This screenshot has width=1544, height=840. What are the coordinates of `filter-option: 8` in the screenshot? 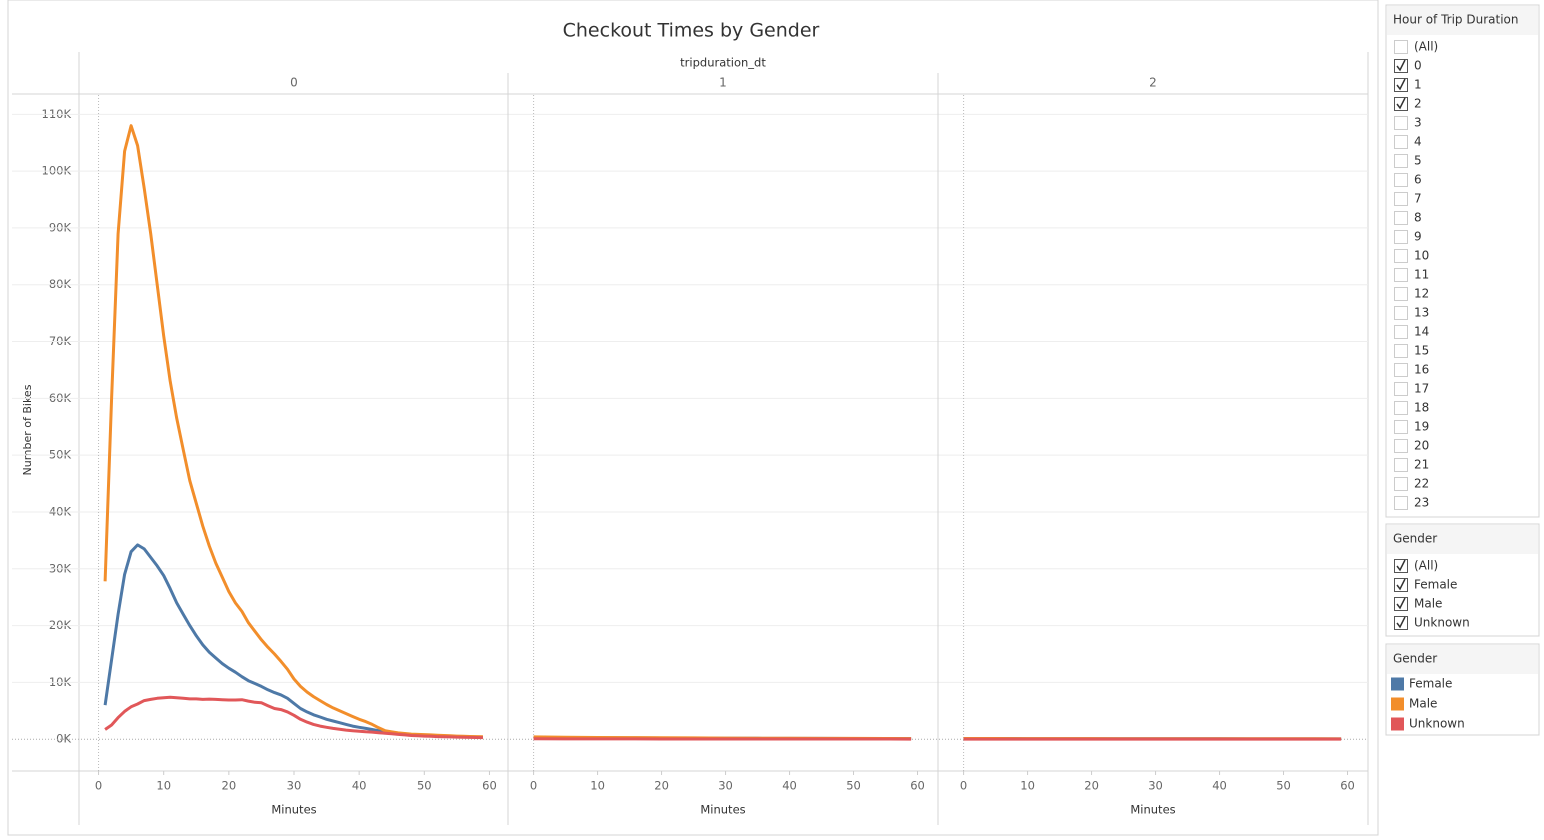 It's located at (1418, 218).